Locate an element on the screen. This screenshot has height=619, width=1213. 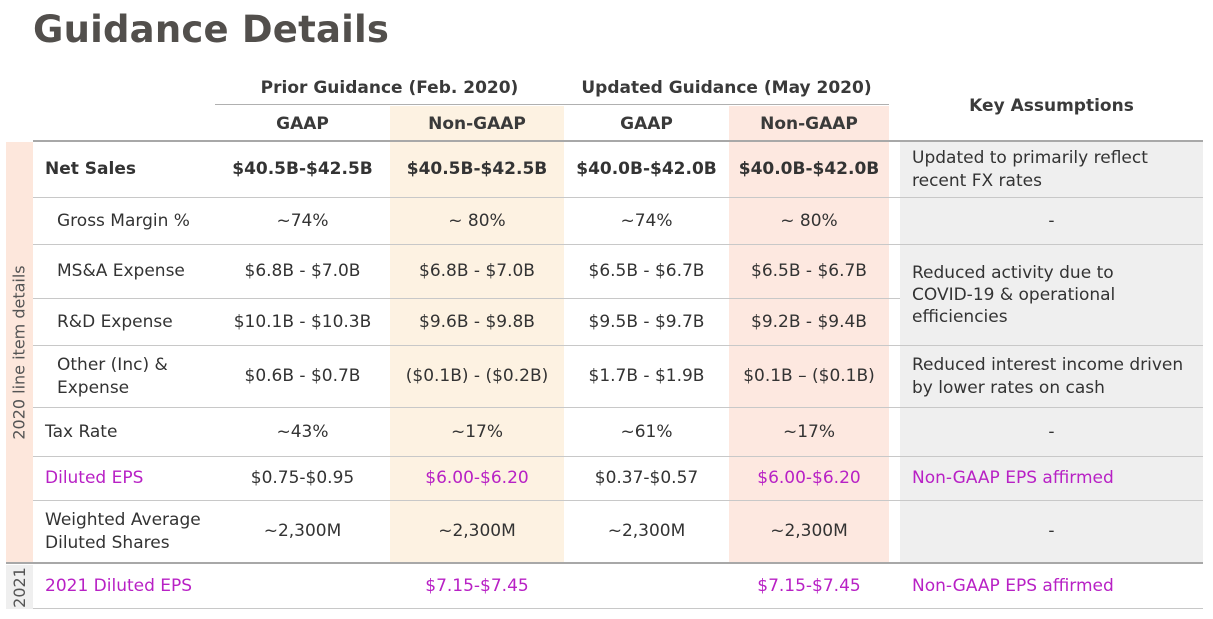
side-band-2021 is located at coordinates (19, 587).